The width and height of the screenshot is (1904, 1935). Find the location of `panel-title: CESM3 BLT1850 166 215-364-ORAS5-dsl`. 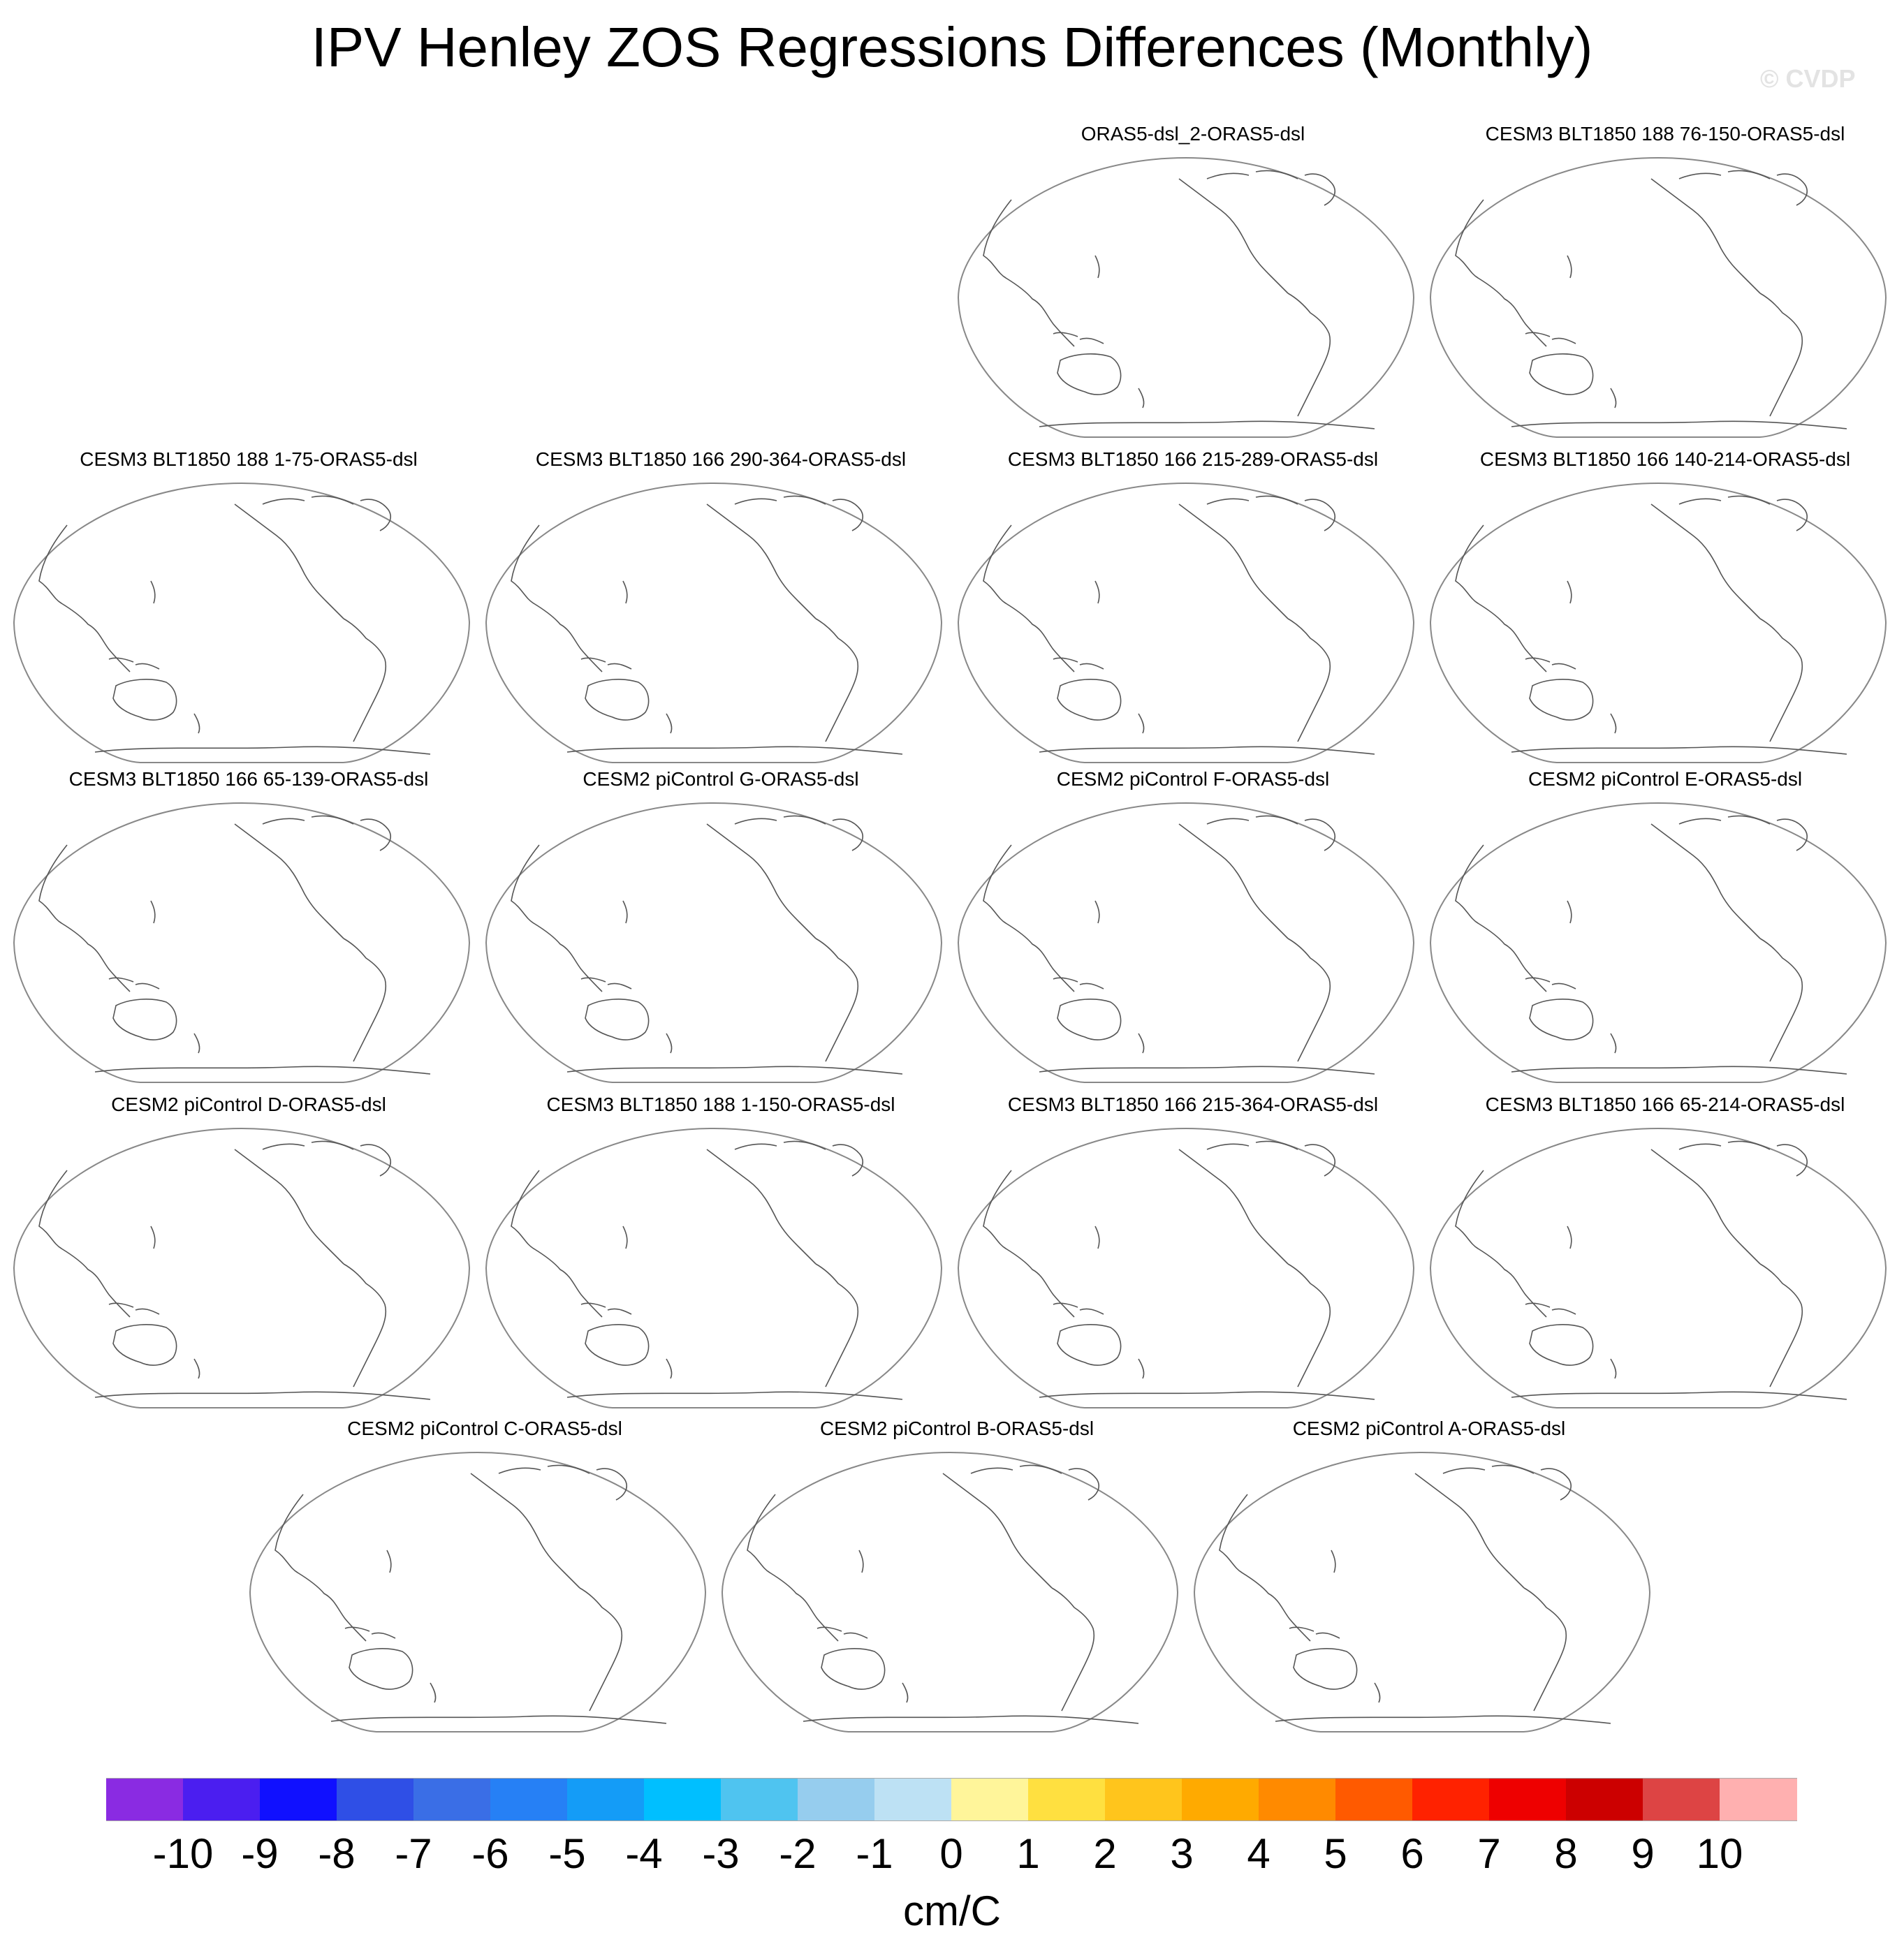

panel-title: CESM3 BLT1850 166 215-364-ORAS5-dsl is located at coordinates (1193, 1104).